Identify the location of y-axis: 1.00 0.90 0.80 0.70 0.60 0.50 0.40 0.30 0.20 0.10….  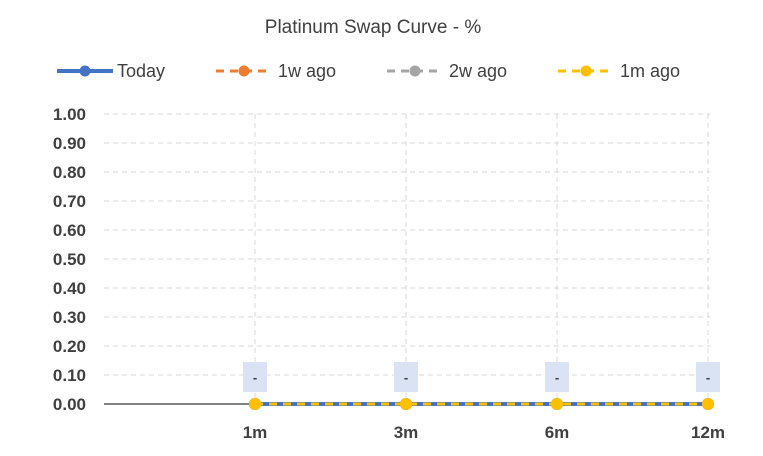
(69, 259).